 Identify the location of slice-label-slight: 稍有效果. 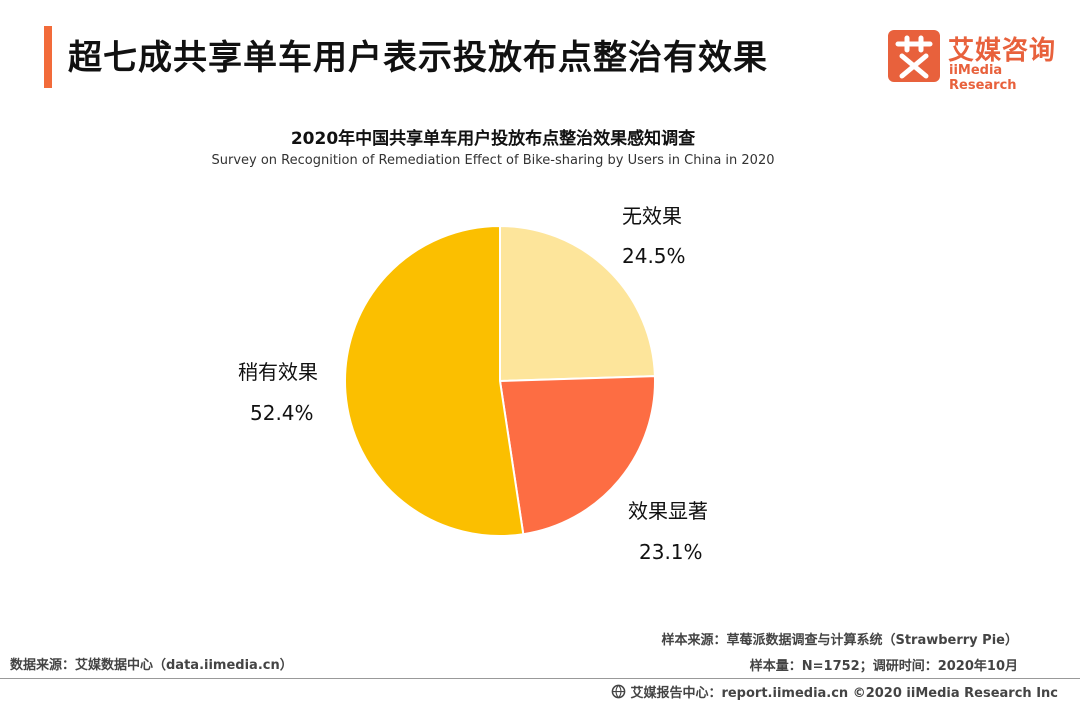
(278, 372).